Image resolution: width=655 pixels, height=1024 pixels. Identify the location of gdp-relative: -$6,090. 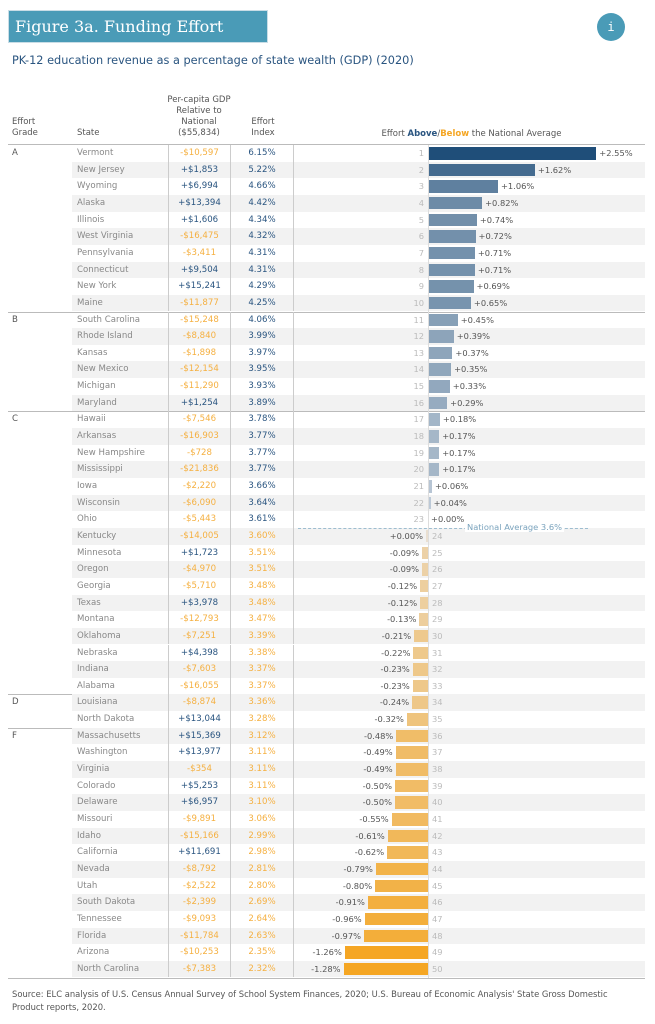
(199, 503).